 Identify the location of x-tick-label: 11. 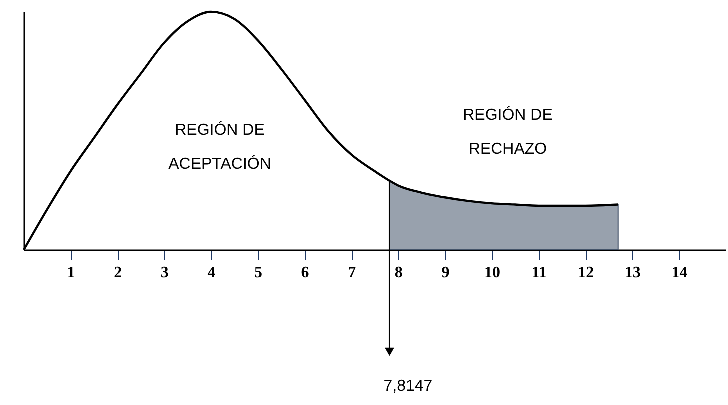
(539, 273).